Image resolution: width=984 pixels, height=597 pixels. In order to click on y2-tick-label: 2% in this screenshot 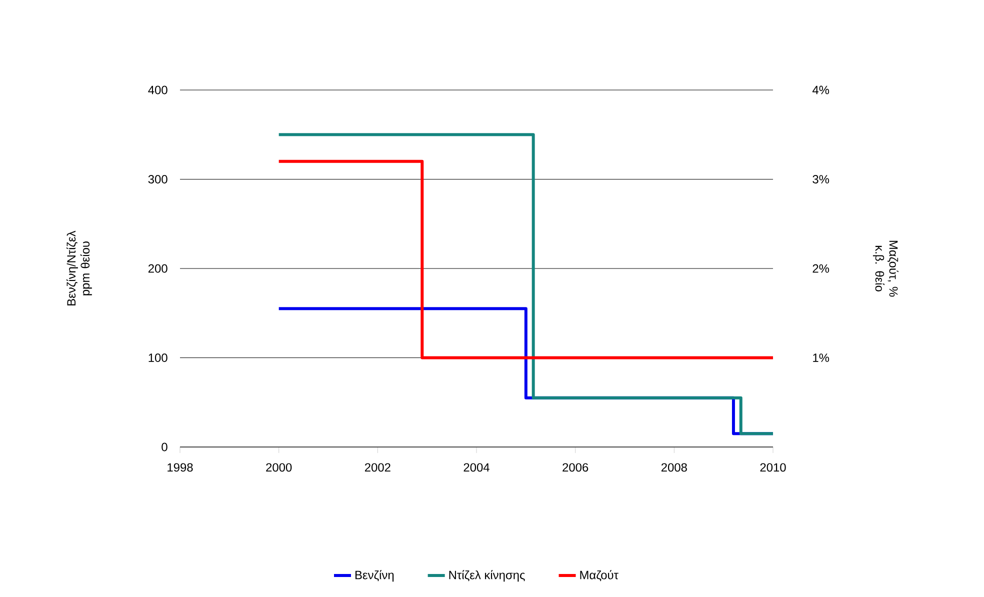, I will do `click(821, 268)`.